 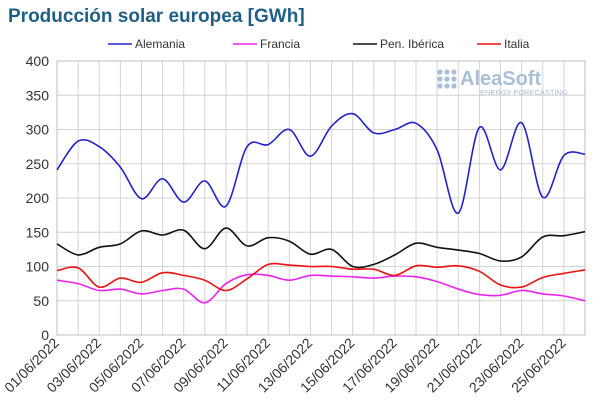 I want to click on y-tick-label: 250, so click(x=38, y=164).